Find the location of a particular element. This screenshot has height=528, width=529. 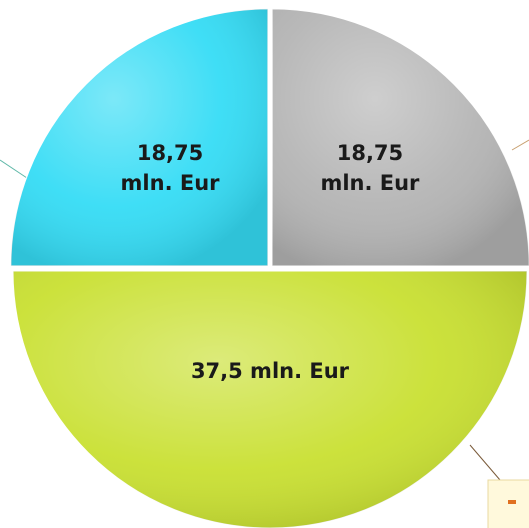

label-box-mark is located at coordinates (512, 502).